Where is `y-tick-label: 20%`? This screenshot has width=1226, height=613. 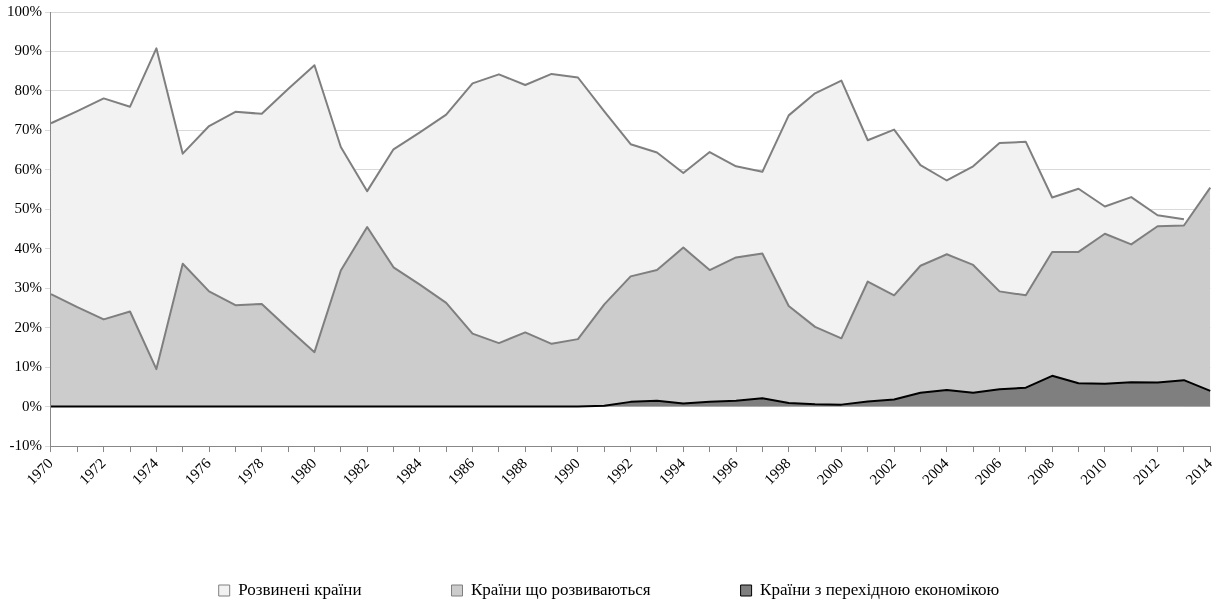
y-tick-label: 20% is located at coordinates (28, 326).